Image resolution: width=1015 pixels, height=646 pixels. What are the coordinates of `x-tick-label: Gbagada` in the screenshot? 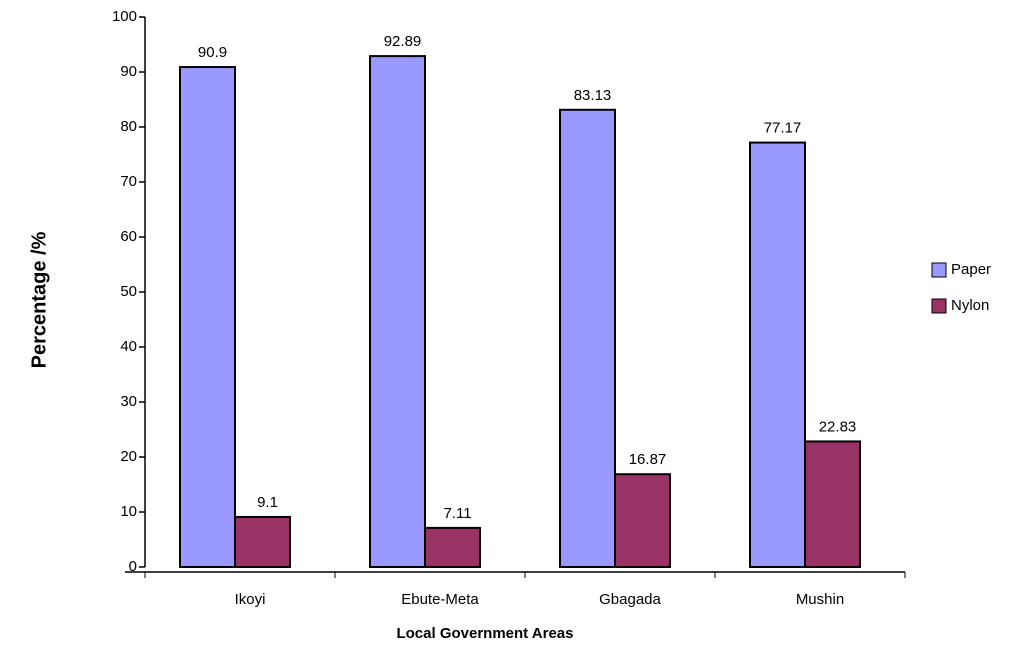 It's located at (630, 599).